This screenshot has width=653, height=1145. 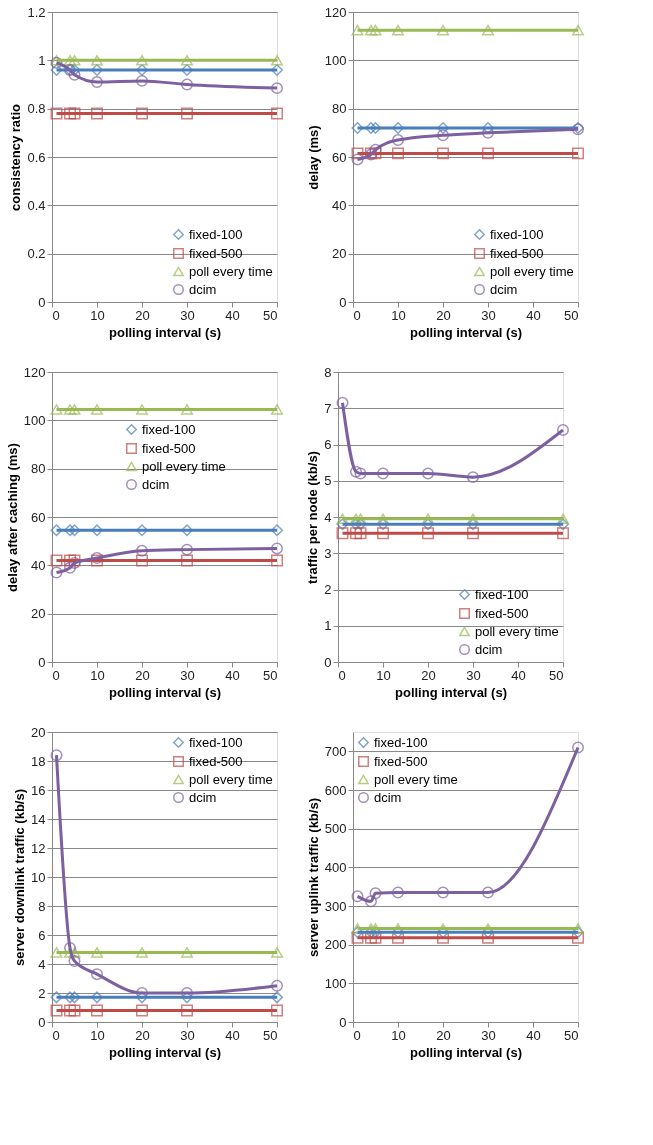 What do you see at coordinates (36, 205) in the screenshot?
I see `y-tick-label: 0.4` at bounding box center [36, 205].